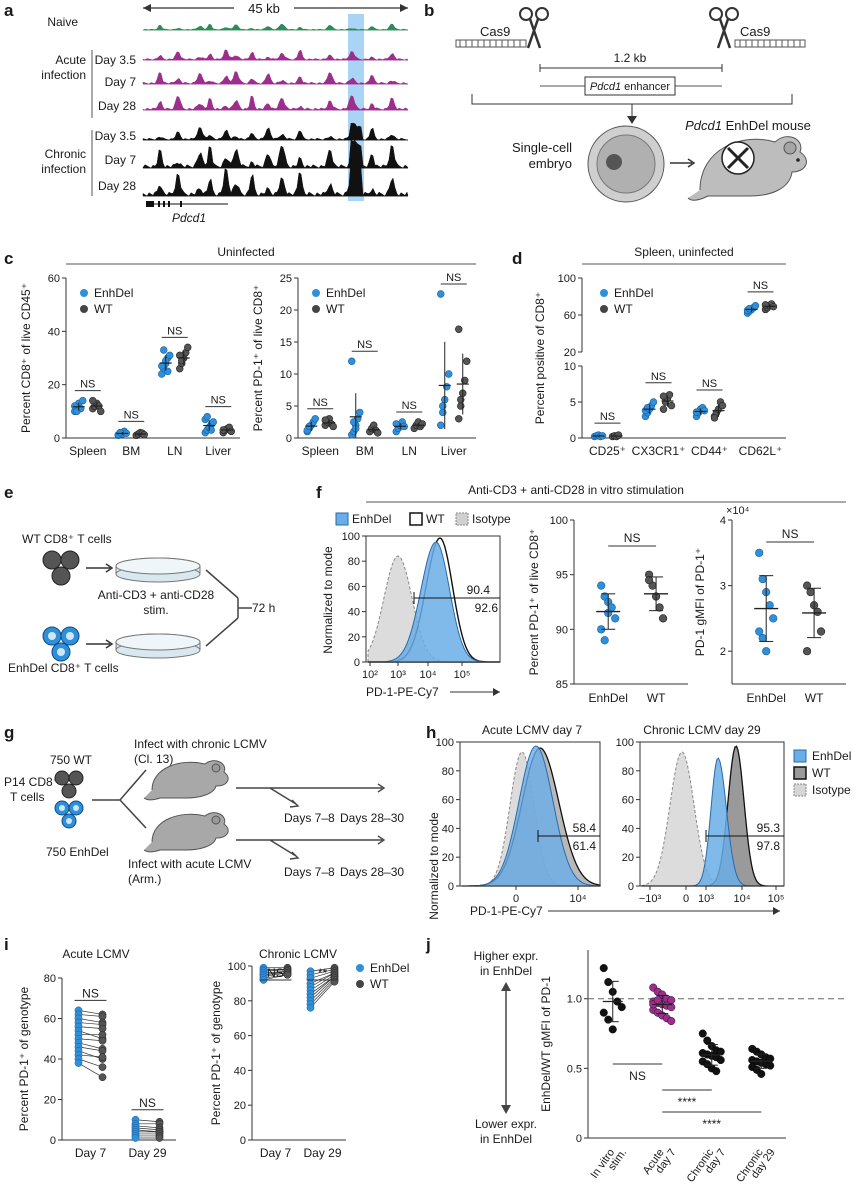 The image size is (856, 1200). Describe the element at coordinates (322, 1153) in the screenshot. I see `x-tick-label: Day 29` at that location.